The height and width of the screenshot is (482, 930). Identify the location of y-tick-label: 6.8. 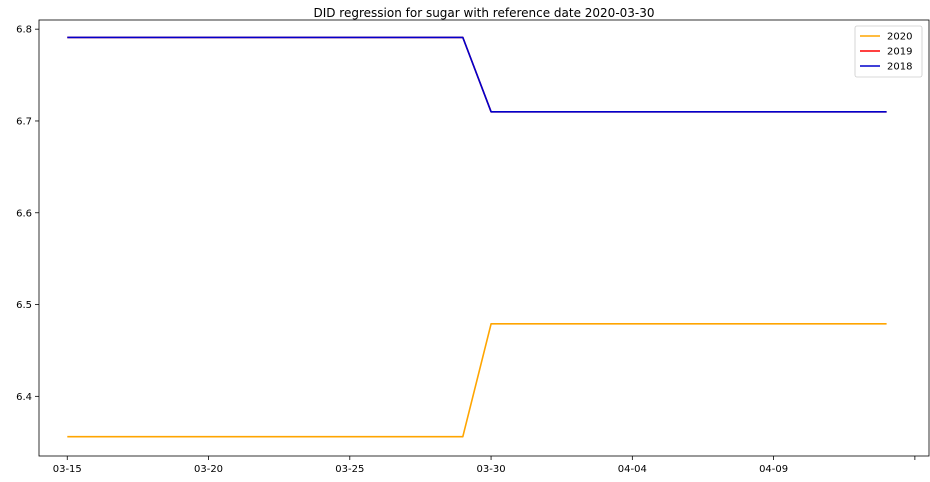
(24, 30).